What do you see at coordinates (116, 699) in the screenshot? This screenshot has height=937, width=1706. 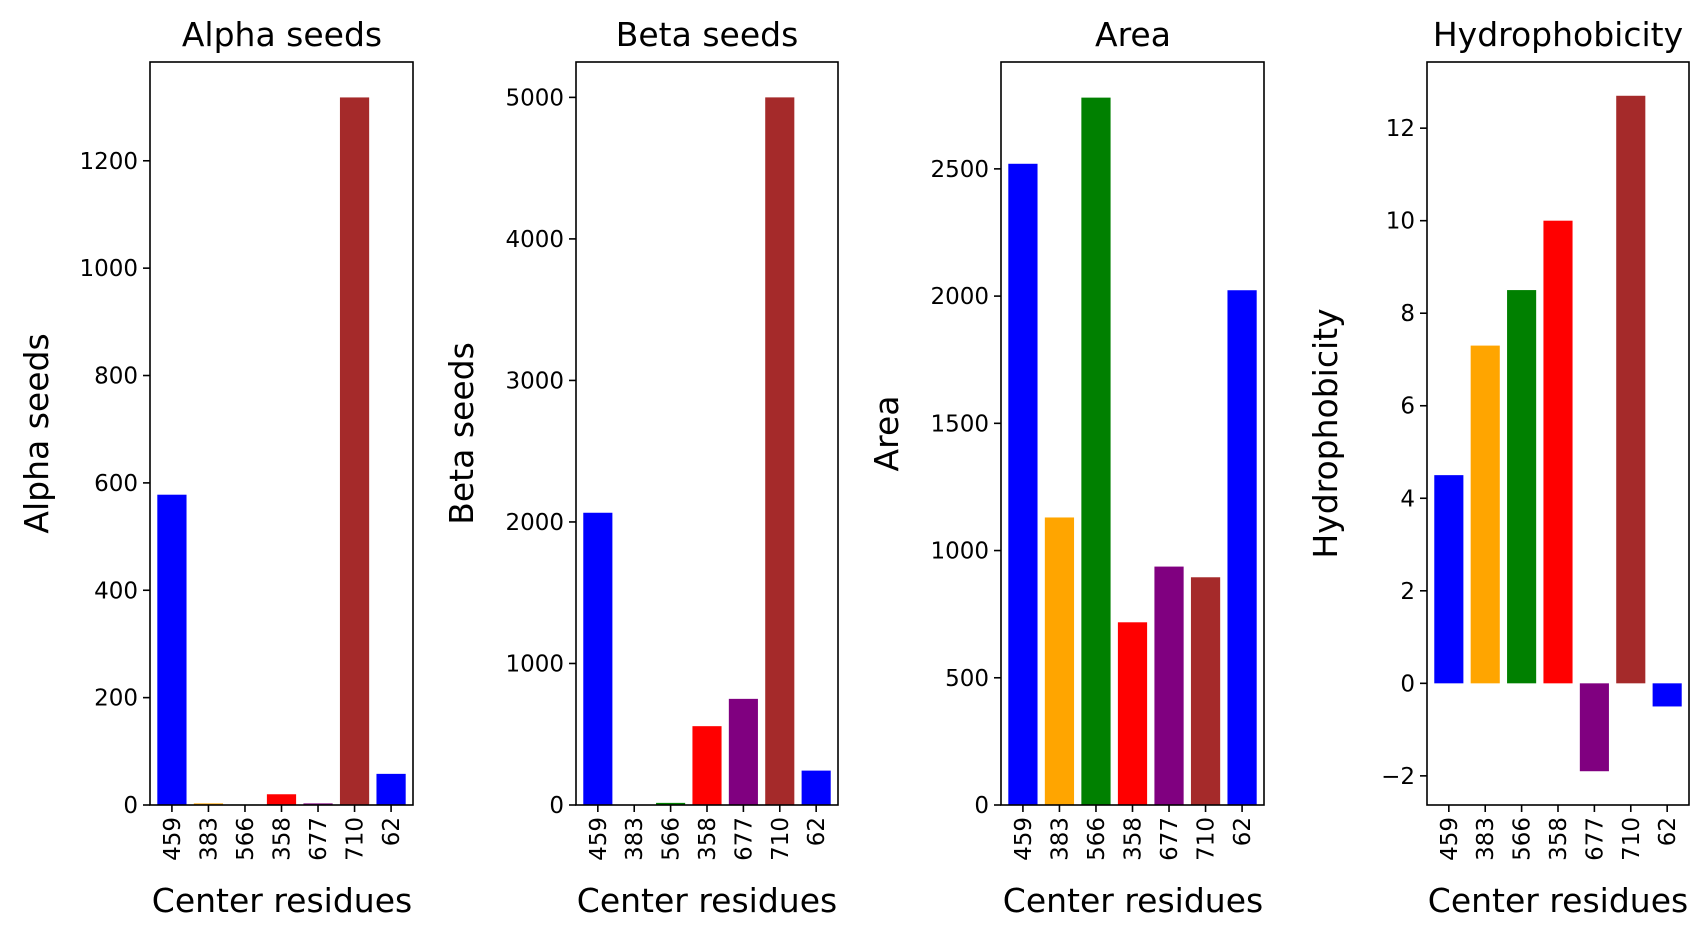 I see `y-tick-label: 200` at bounding box center [116, 699].